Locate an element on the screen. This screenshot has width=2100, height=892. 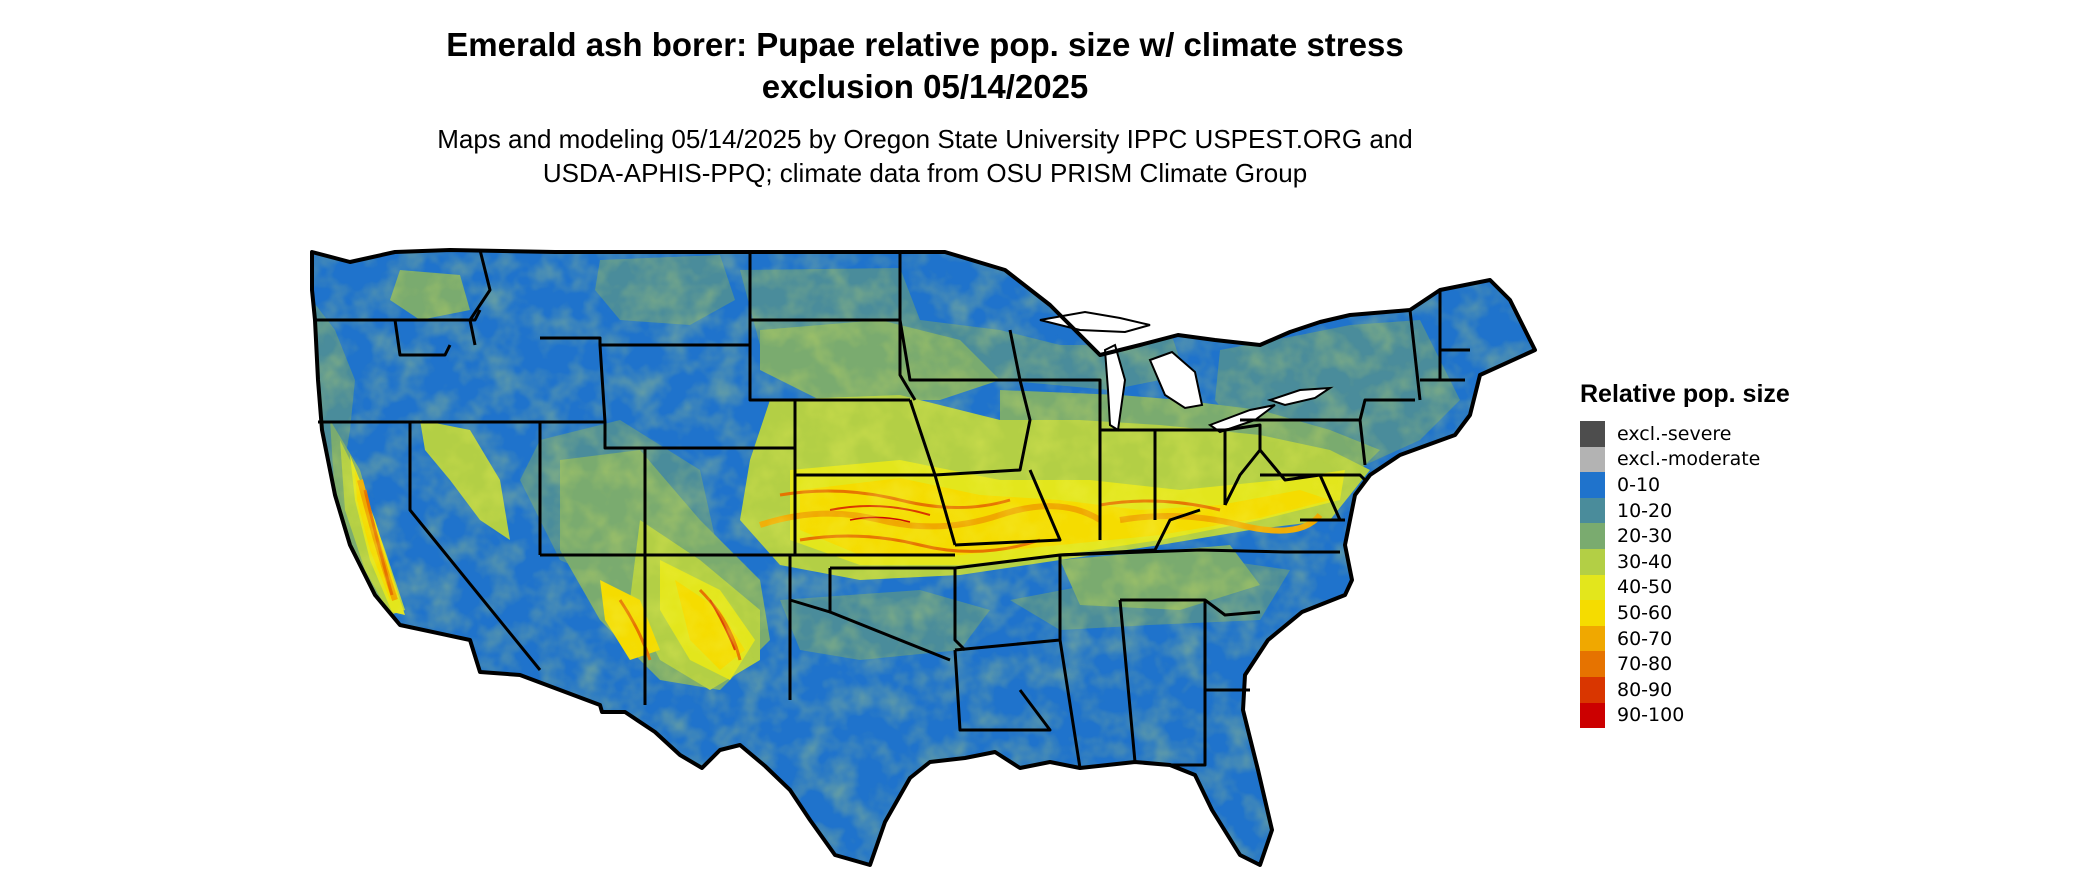
legend-item: excl.-severe is located at coordinates (1685, 434).